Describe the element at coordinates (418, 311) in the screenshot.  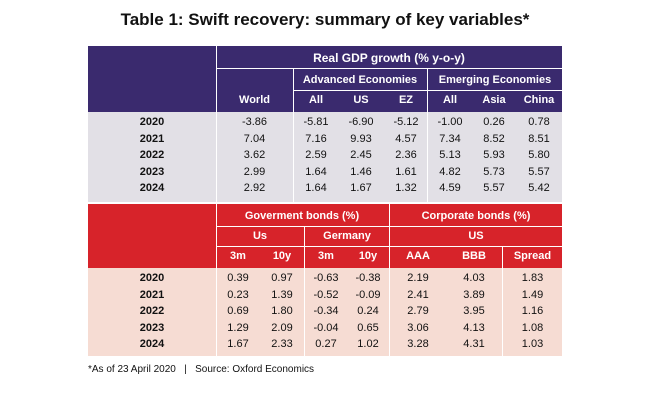
I see `bond-cell: 2.79` at that location.